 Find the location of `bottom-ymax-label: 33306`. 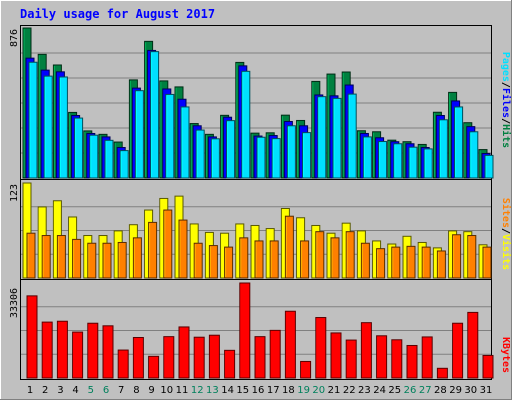

bottom-ymax-label: 33306 is located at coordinates (14, 303).